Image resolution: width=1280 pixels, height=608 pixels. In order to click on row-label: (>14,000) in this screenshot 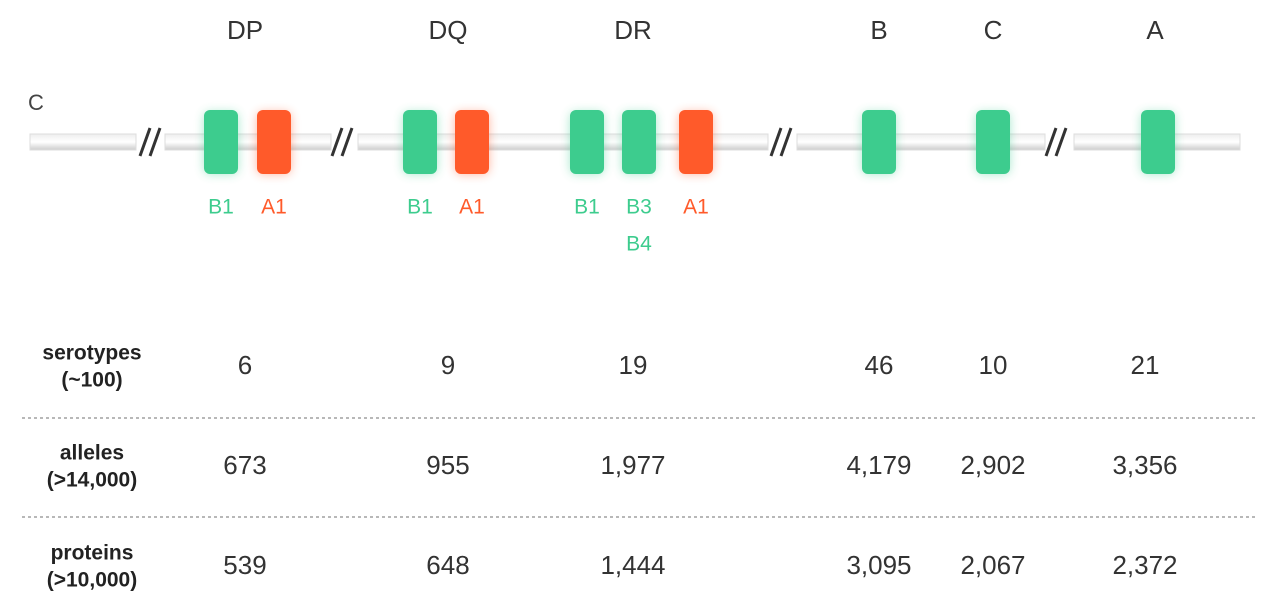, I will do `click(92, 480)`.